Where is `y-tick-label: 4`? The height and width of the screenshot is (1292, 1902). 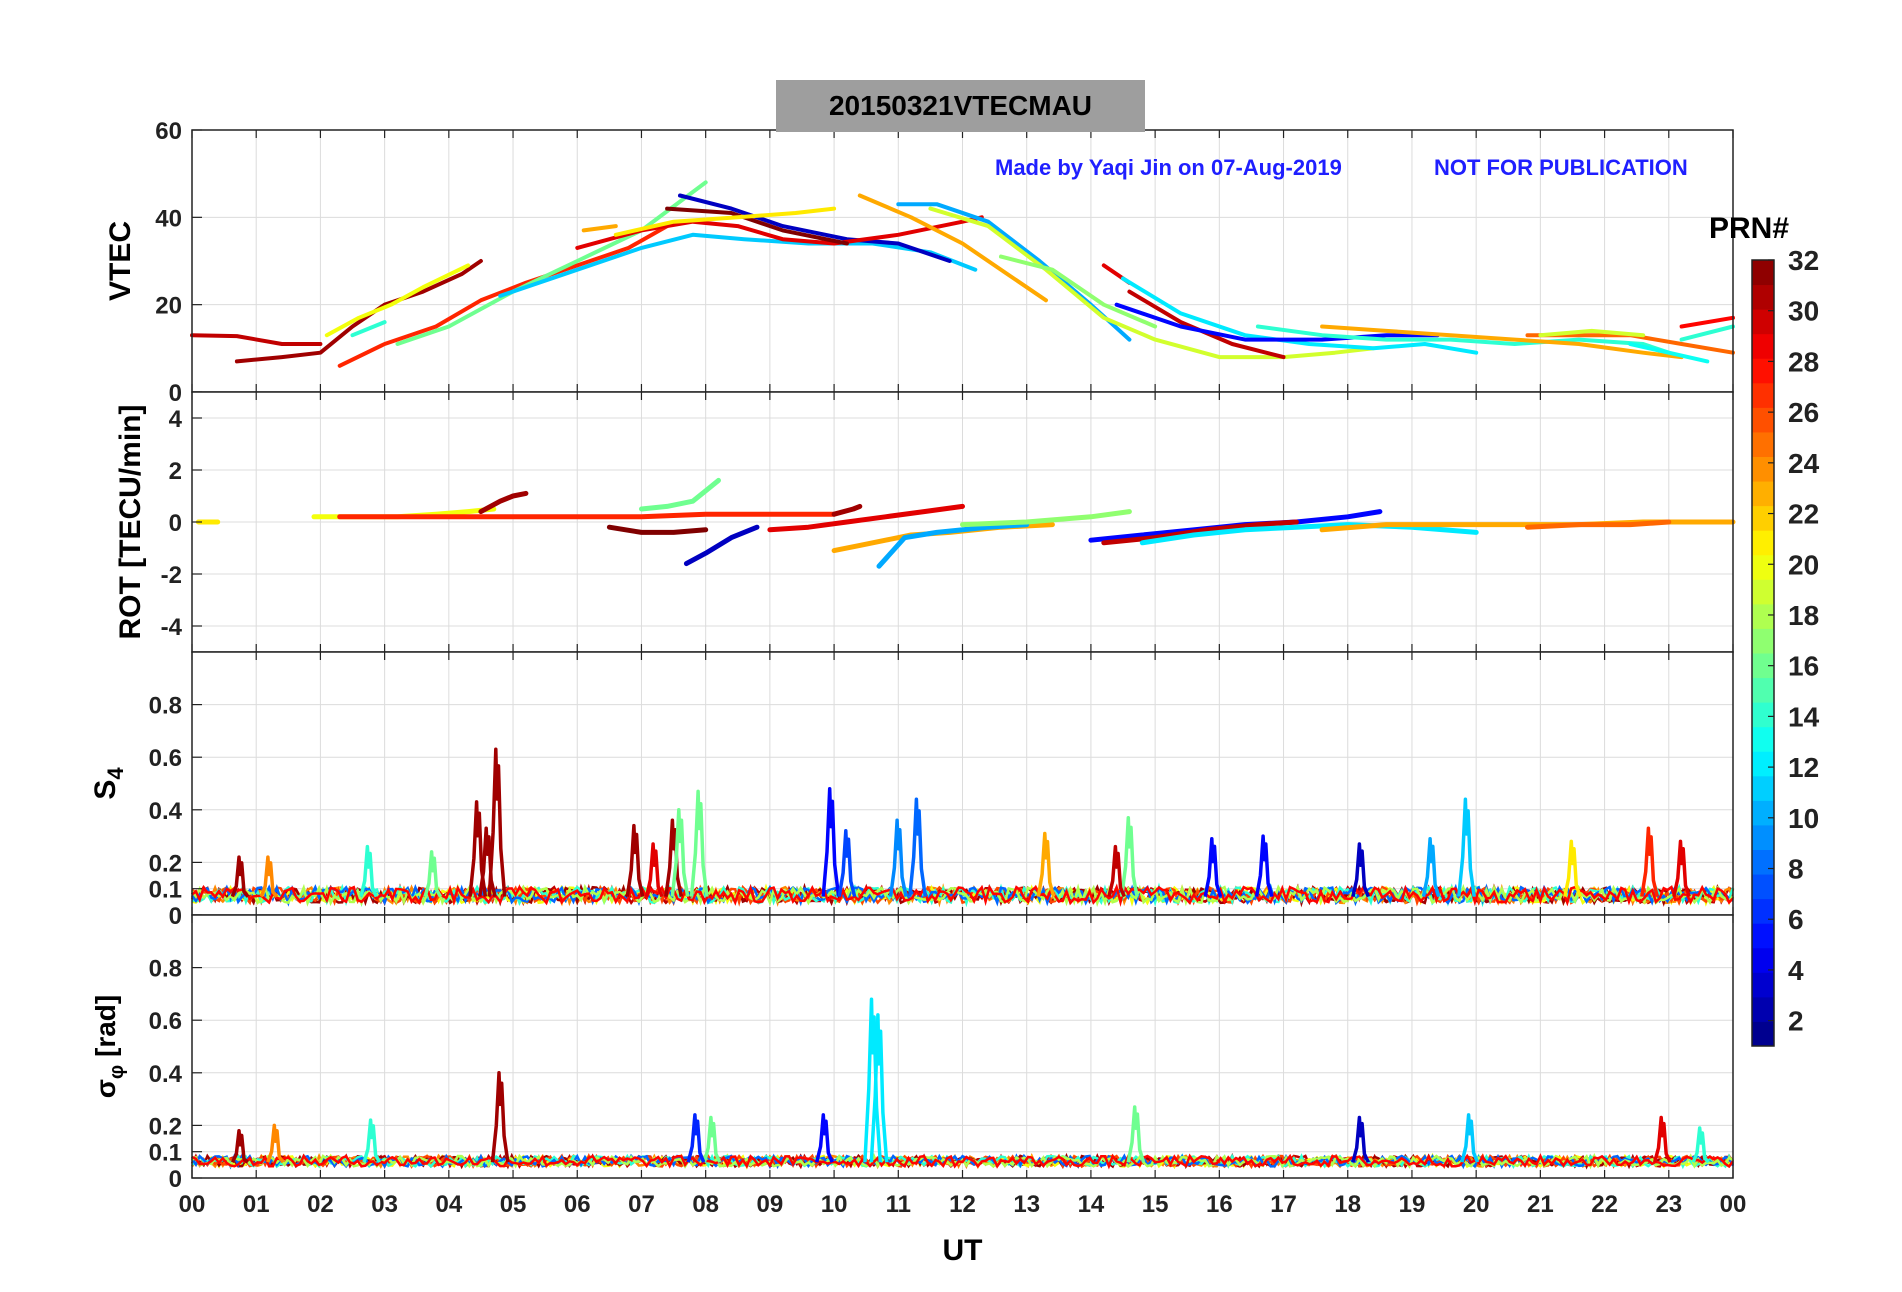 y-tick-label: 4 is located at coordinates (176, 419).